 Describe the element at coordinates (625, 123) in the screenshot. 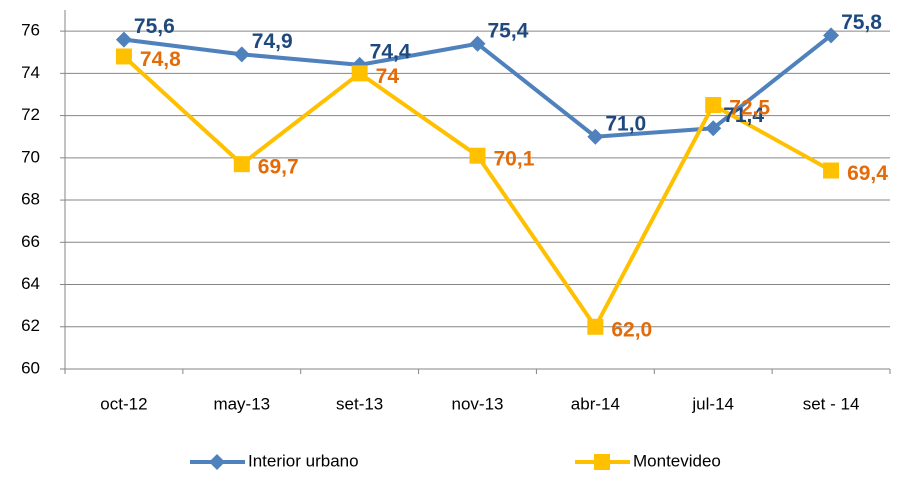

I see `value-label: 71,0` at that location.